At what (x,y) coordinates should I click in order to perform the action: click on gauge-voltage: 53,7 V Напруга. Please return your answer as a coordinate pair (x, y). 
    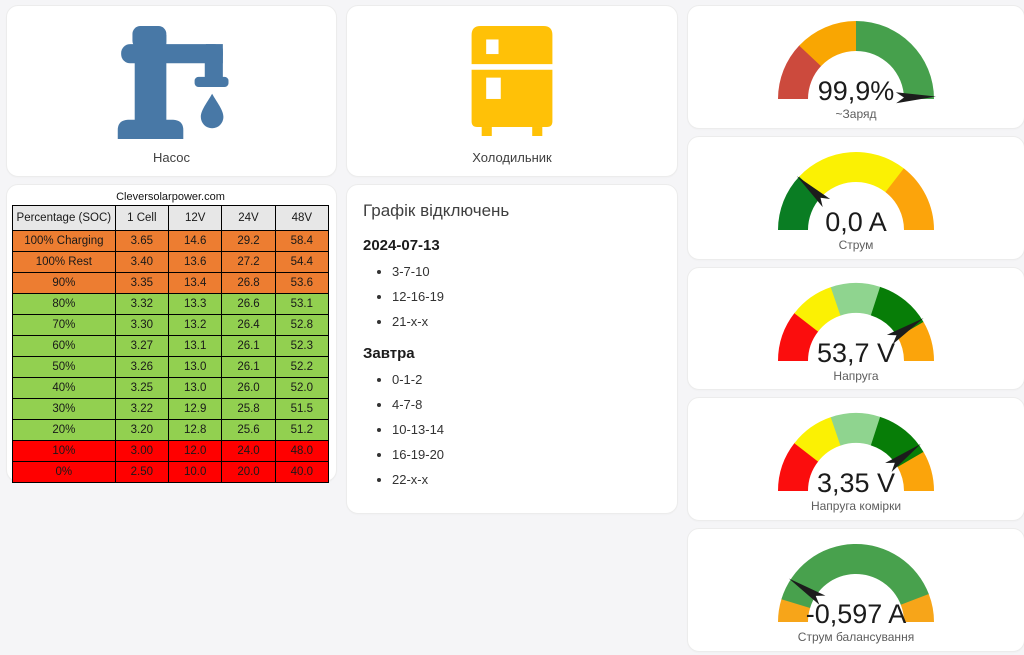
    Looking at the image, I should click on (855, 328).